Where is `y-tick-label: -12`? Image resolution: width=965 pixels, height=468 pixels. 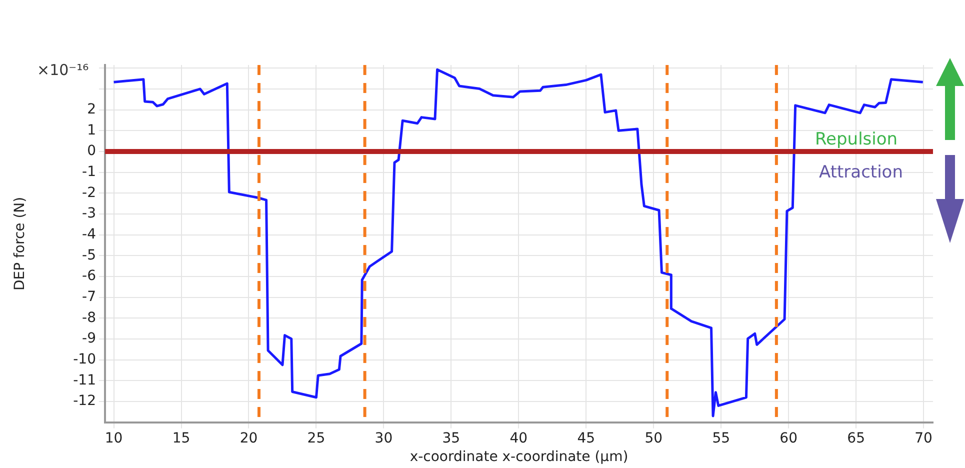
y-tick-label: -12 is located at coordinates (84, 401).